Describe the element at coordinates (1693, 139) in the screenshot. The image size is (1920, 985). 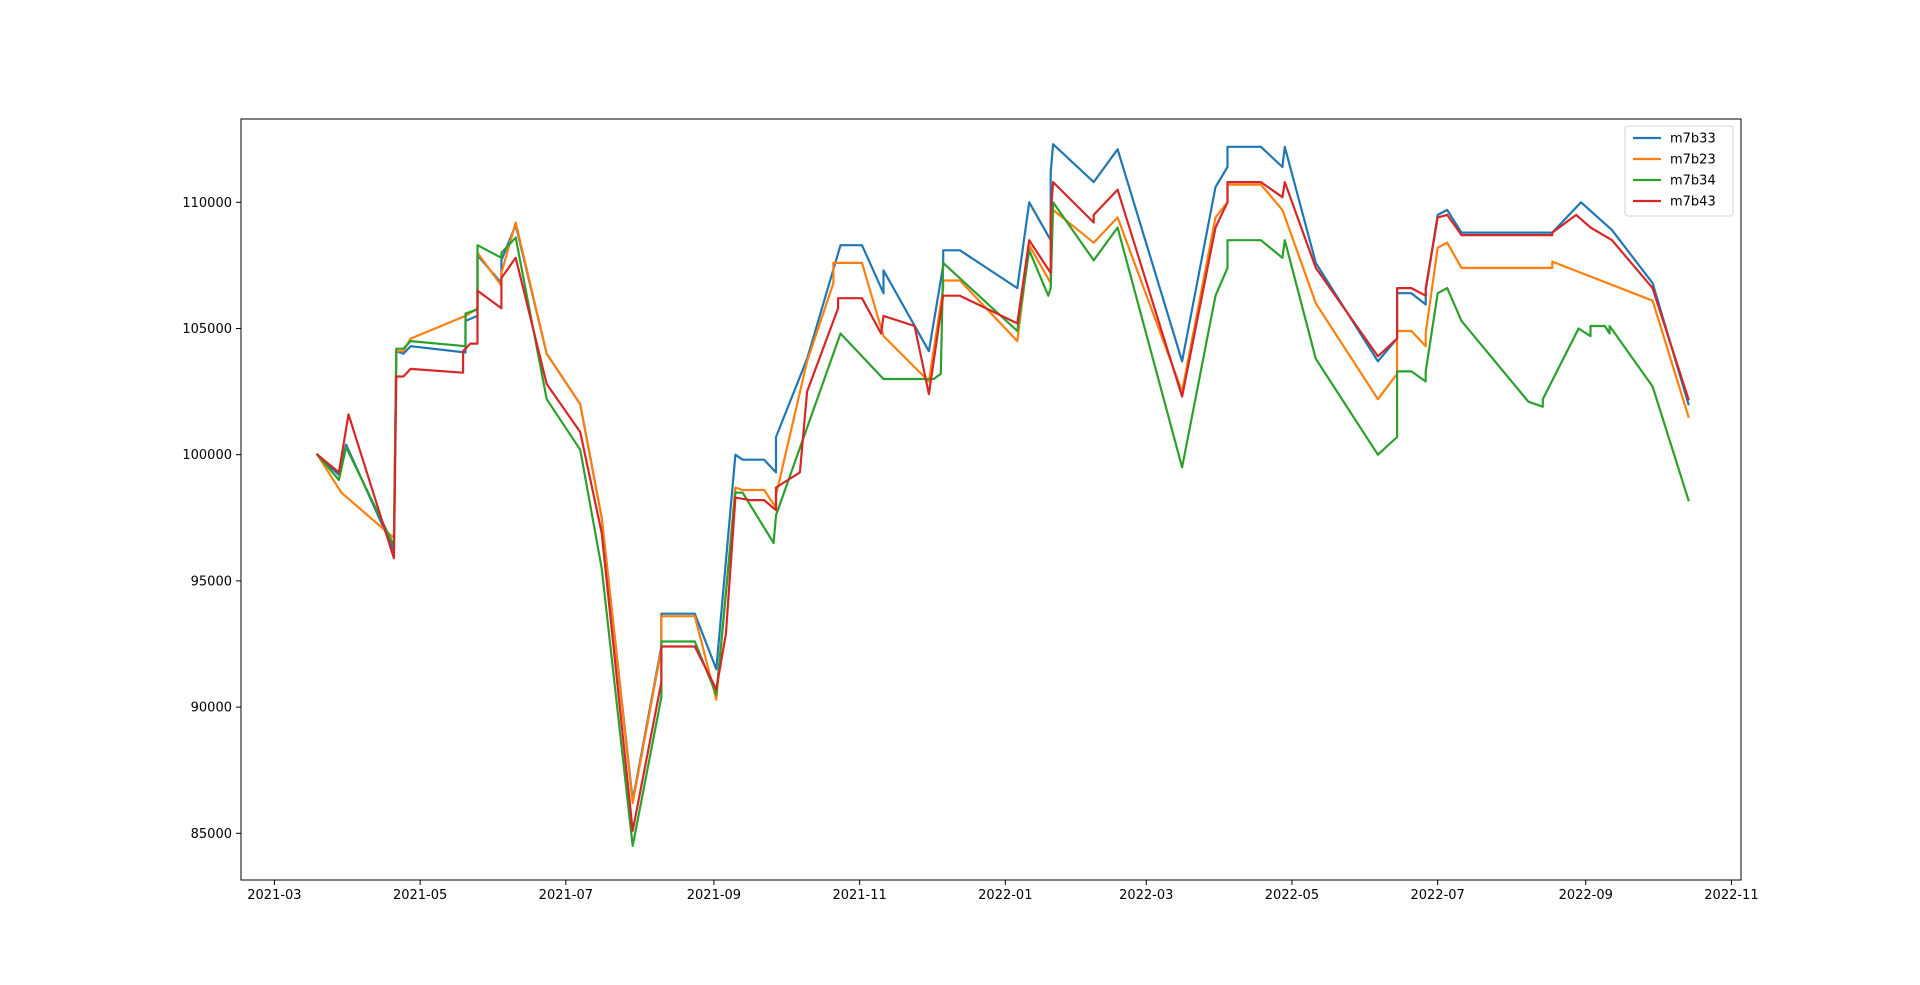
I see `legend-label-m7b33: m7b33` at that location.